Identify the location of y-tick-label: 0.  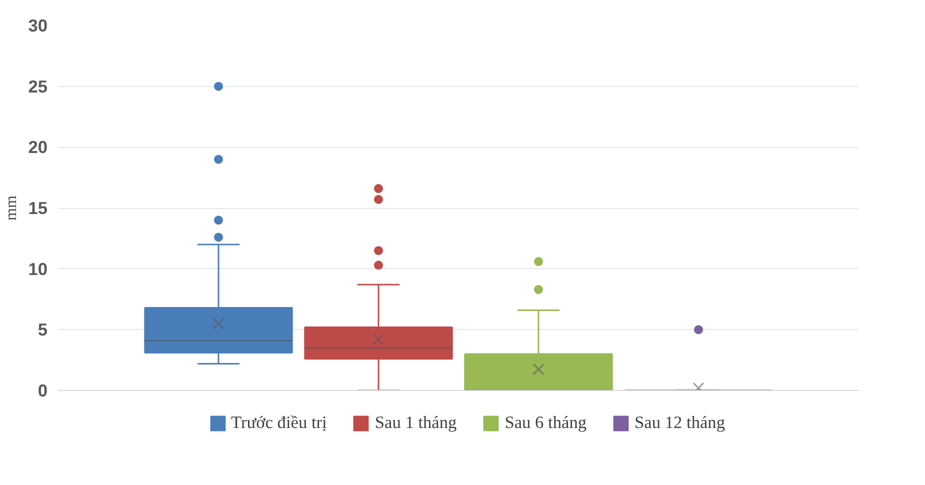
(43, 390).